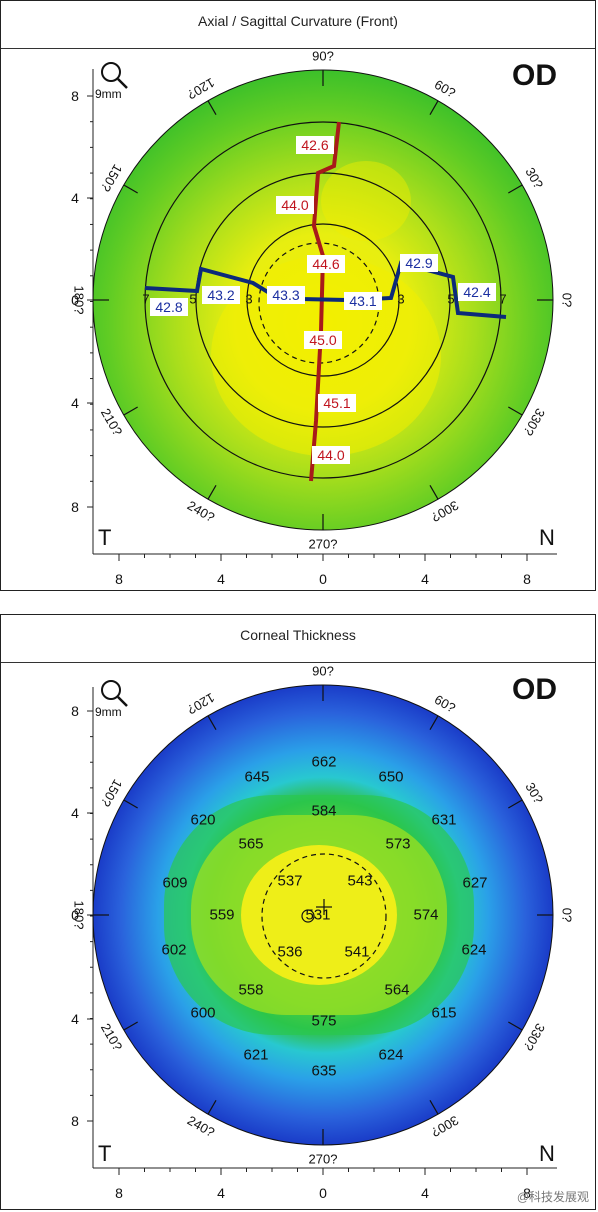 This screenshot has width=598, height=1212. What do you see at coordinates (400, 299) in the screenshot?
I see `ring-label: 3` at bounding box center [400, 299].